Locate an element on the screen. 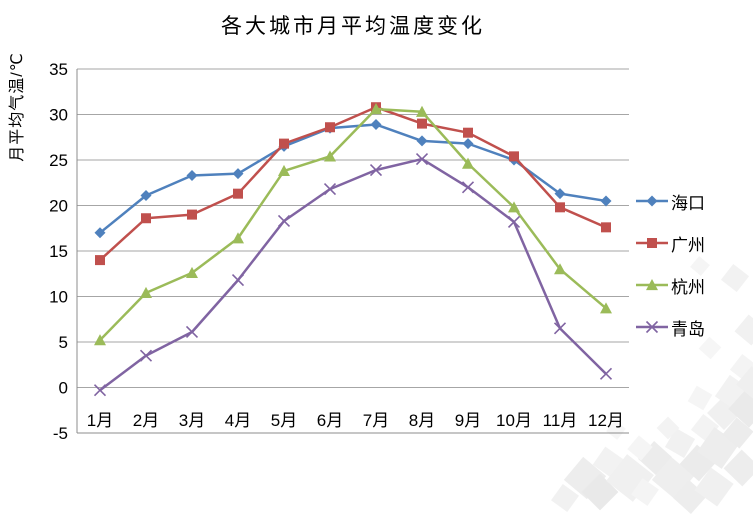 The image size is (753, 514). x-category-label: 3月 is located at coordinates (192, 420).